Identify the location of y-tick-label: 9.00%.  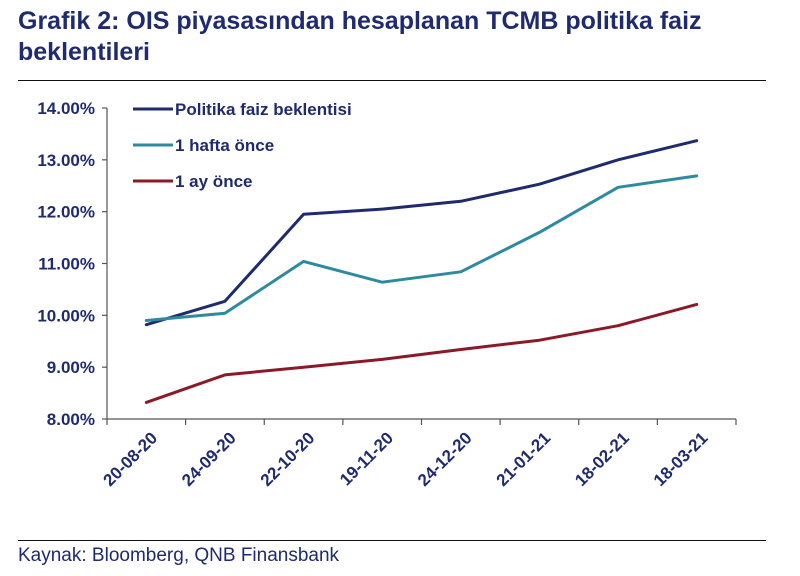
(71, 367).